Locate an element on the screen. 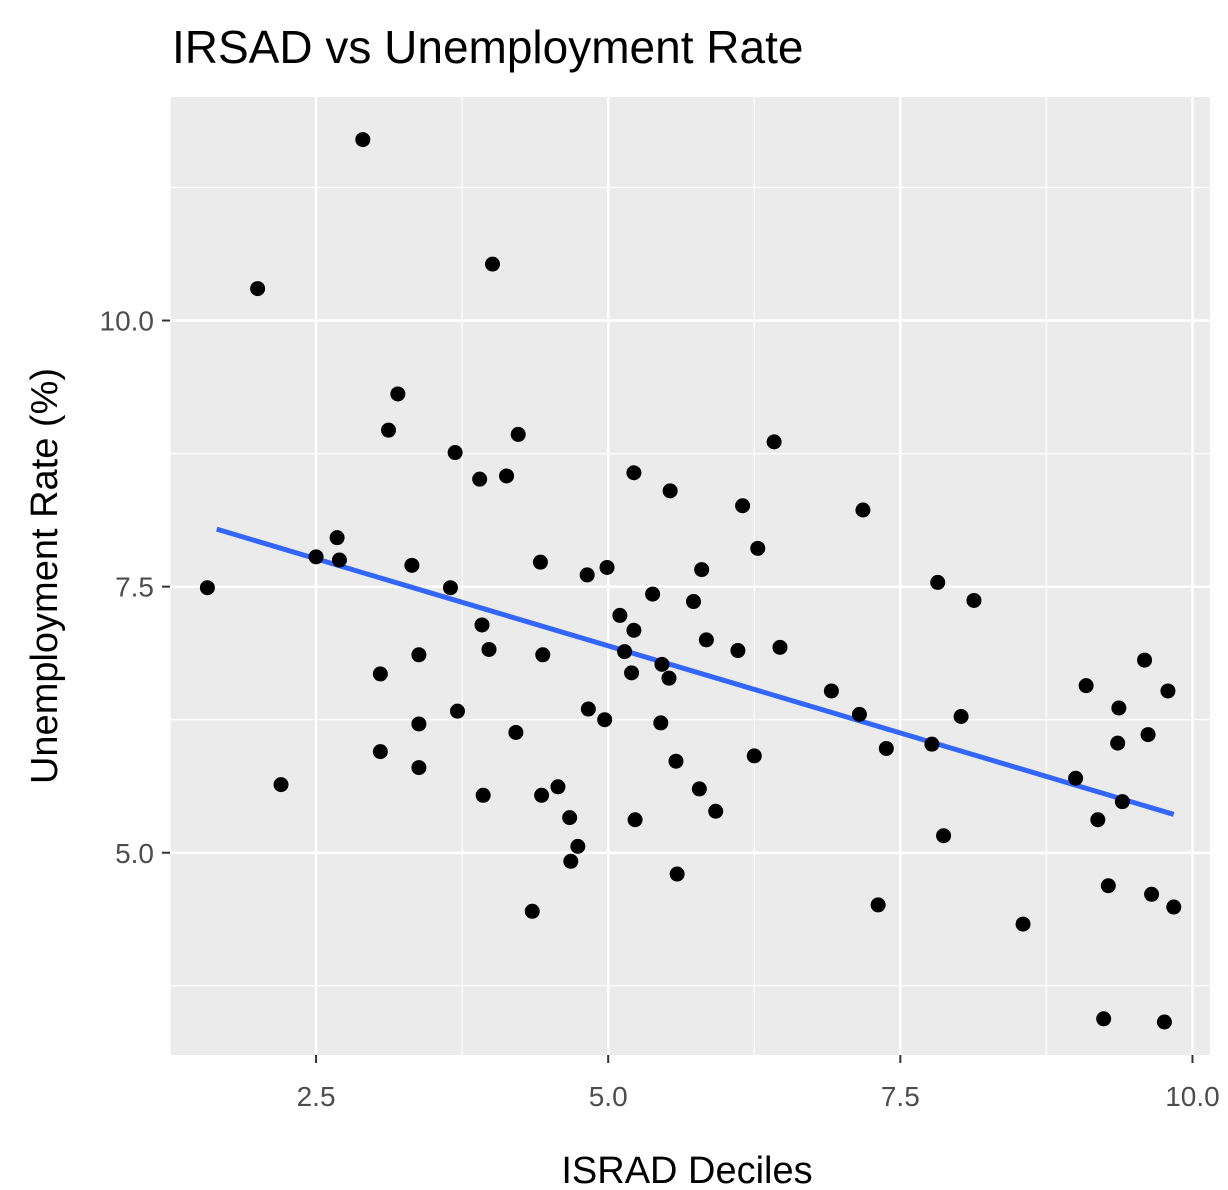 The width and height of the screenshot is (1228, 1190). y-tick-label: 7.5 is located at coordinates (134, 587).